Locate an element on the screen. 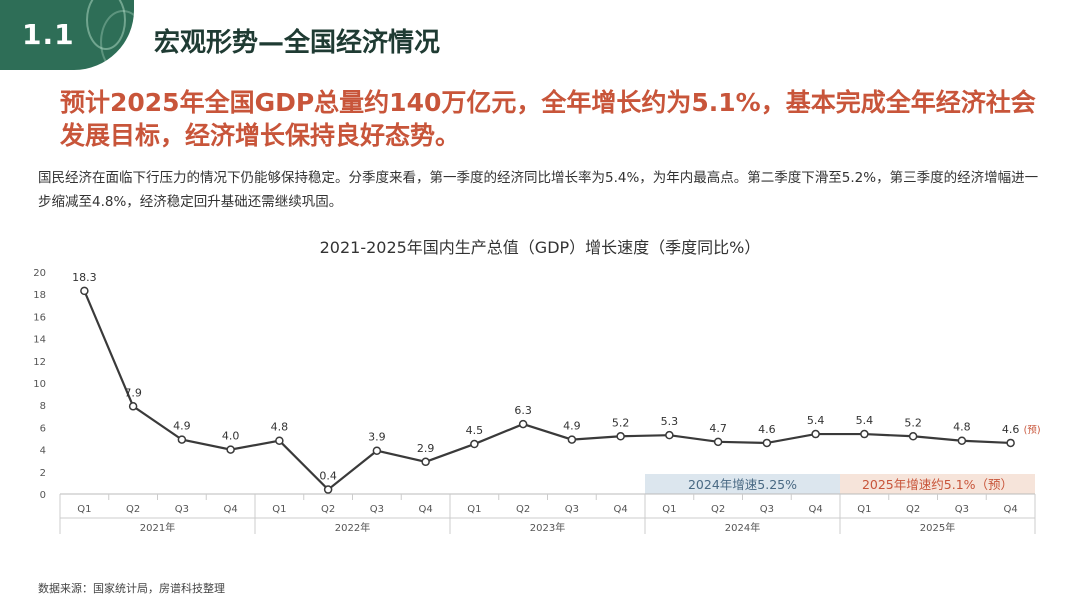 The width and height of the screenshot is (1080, 608). y-tick-label: 6 is located at coordinates (43, 428).